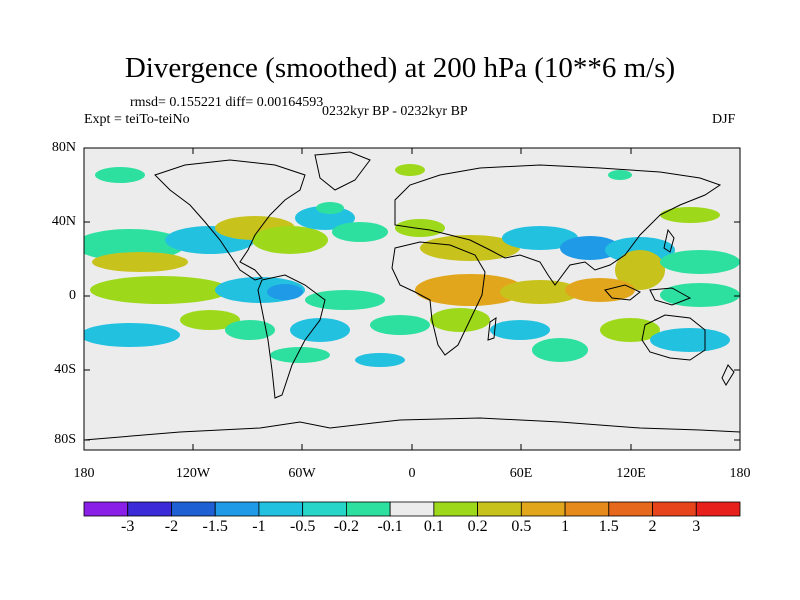 The height and width of the screenshot is (600, 800). Describe the element at coordinates (259, 526) in the screenshot. I see `colorbar-tick-label: -1` at that location.